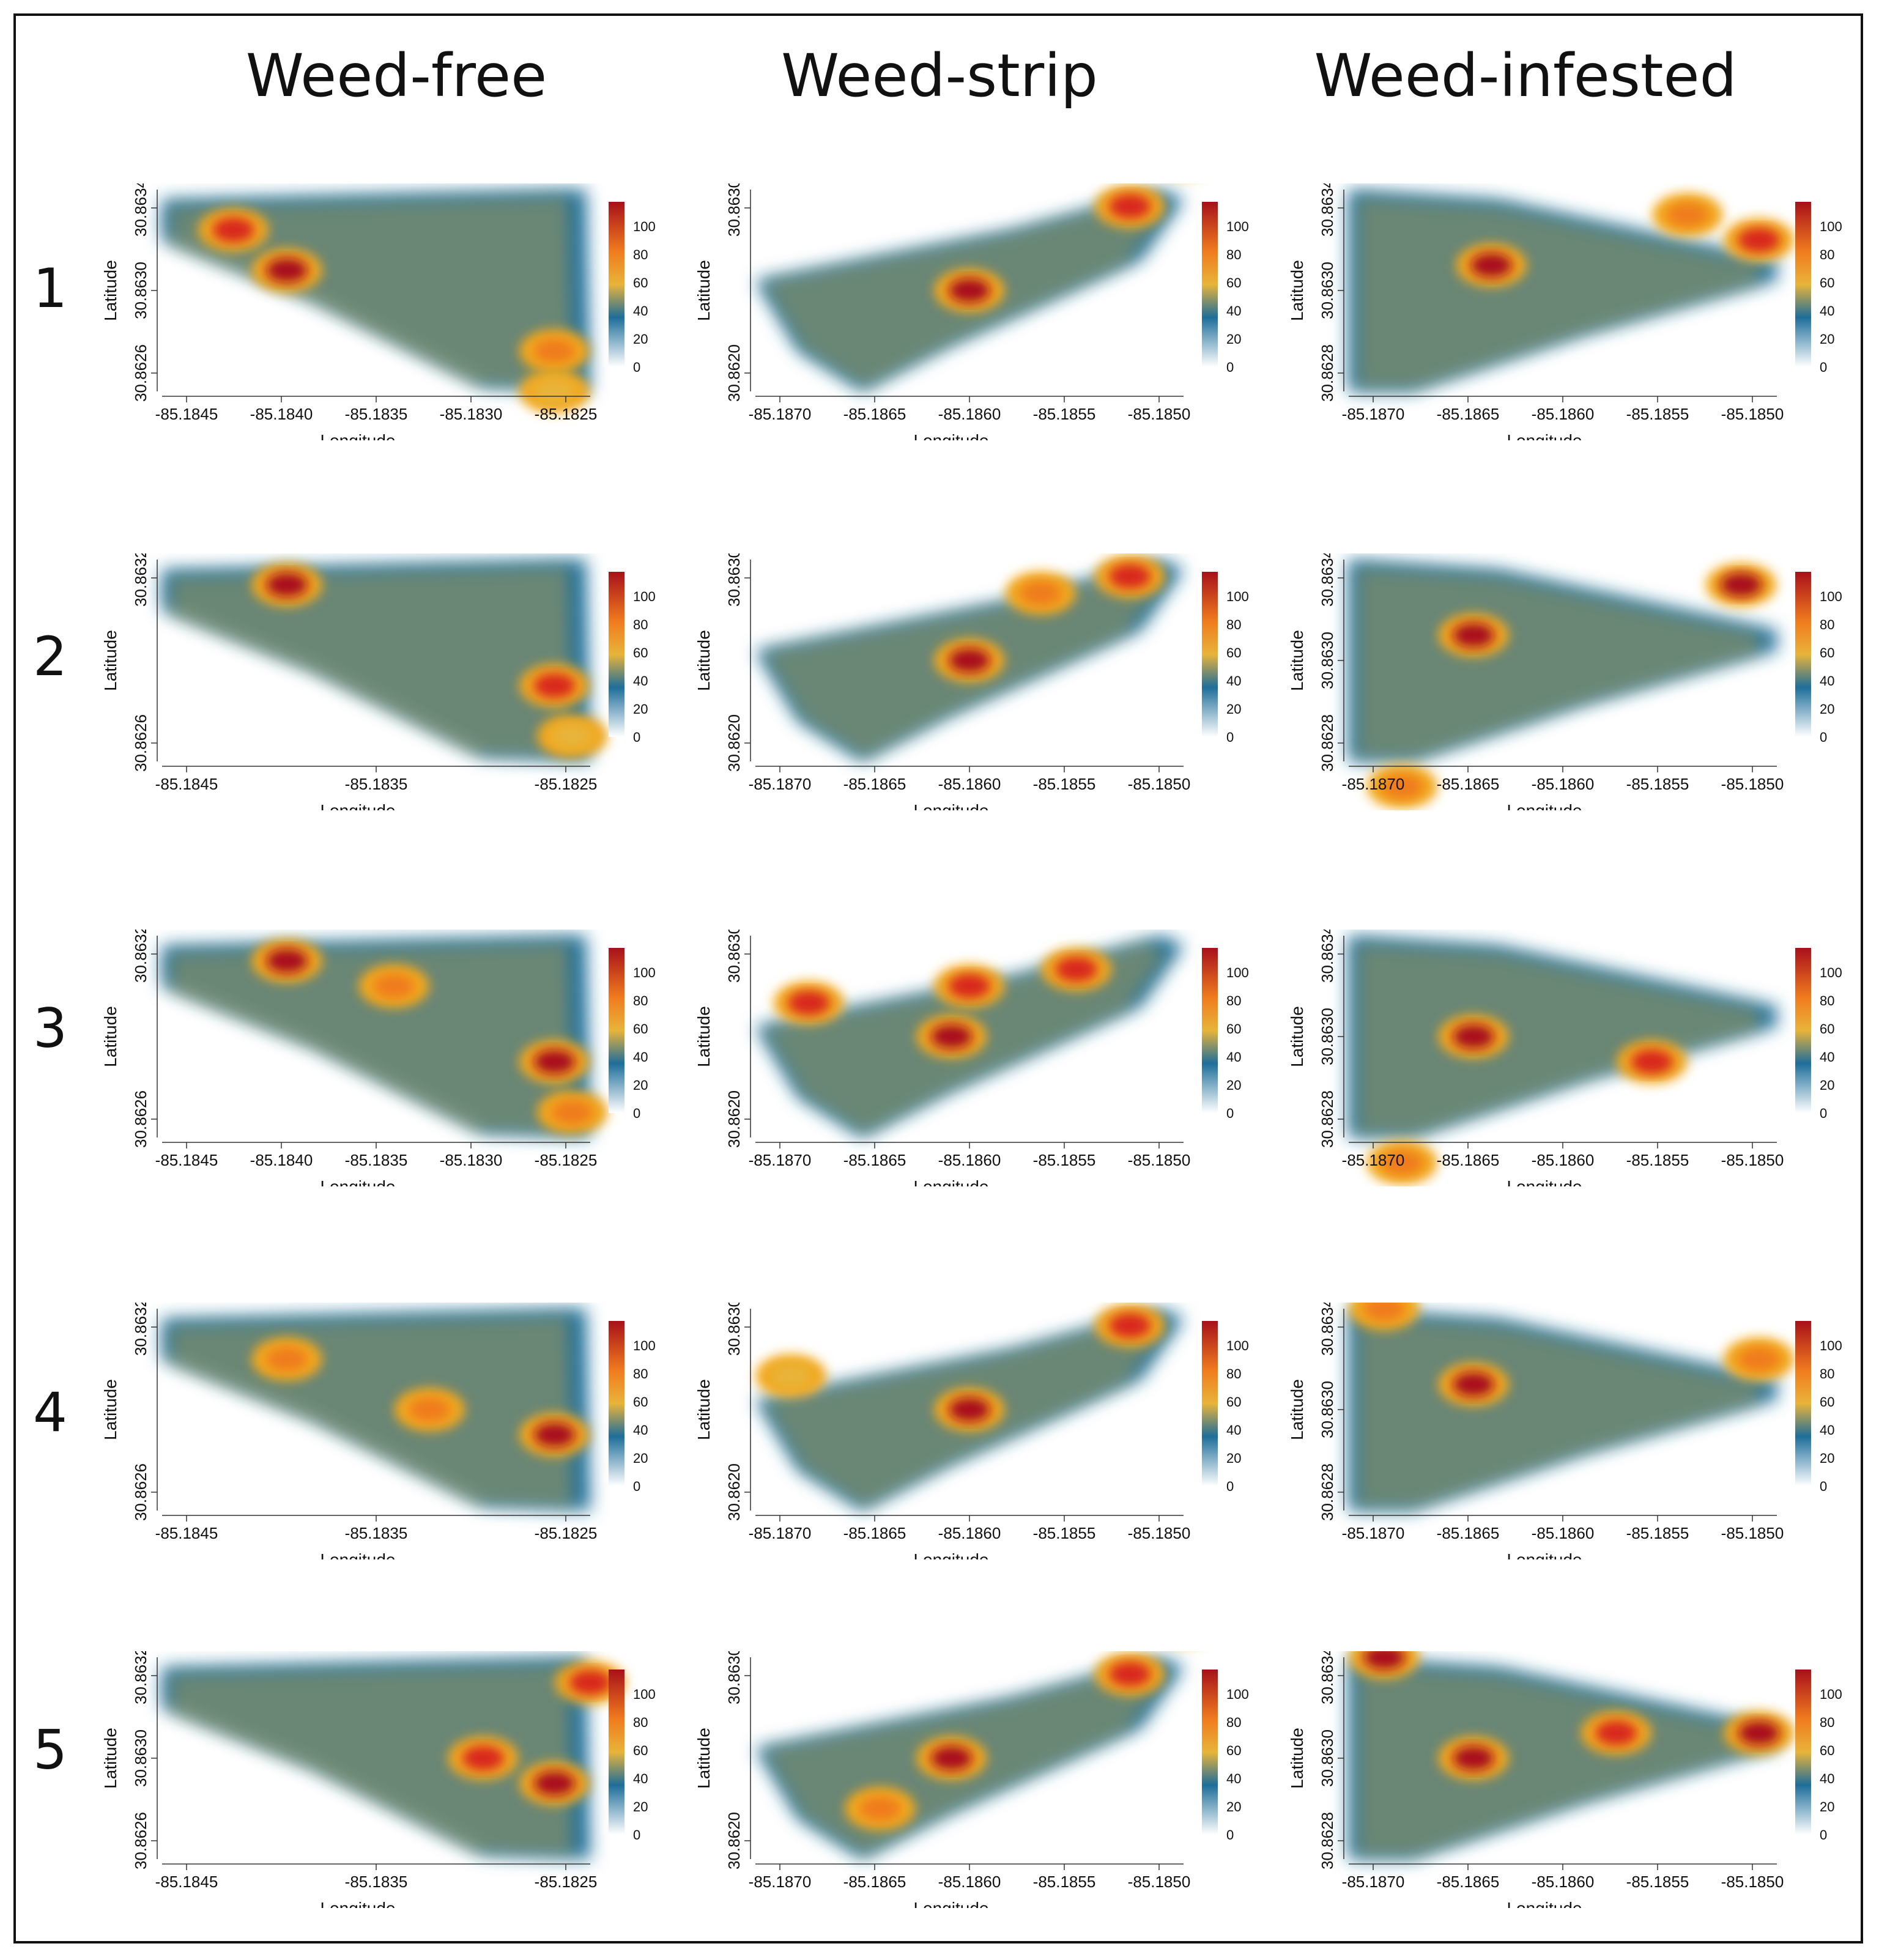 The width and height of the screenshot is (1879, 1960). What do you see at coordinates (50, 288) in the screenshot?
I see `row-label-1: 1` at bounding box center [50, 288].